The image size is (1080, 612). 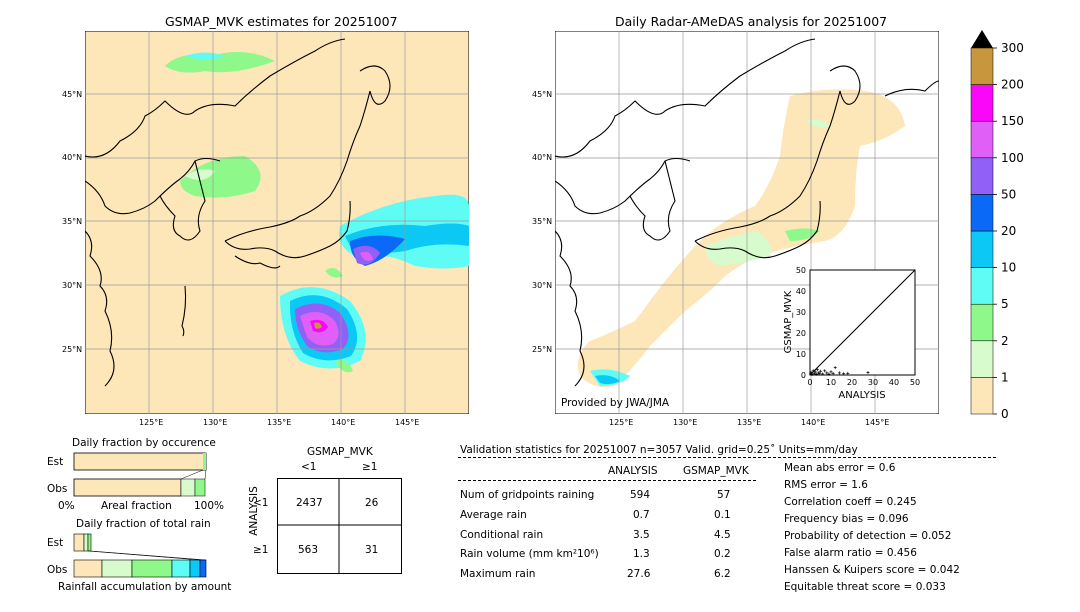 What do you see at coordinates (633, 471) in the screenshot?
I see `validation-col-analysis: ANALYSIS` at bounding box center [633, 471].